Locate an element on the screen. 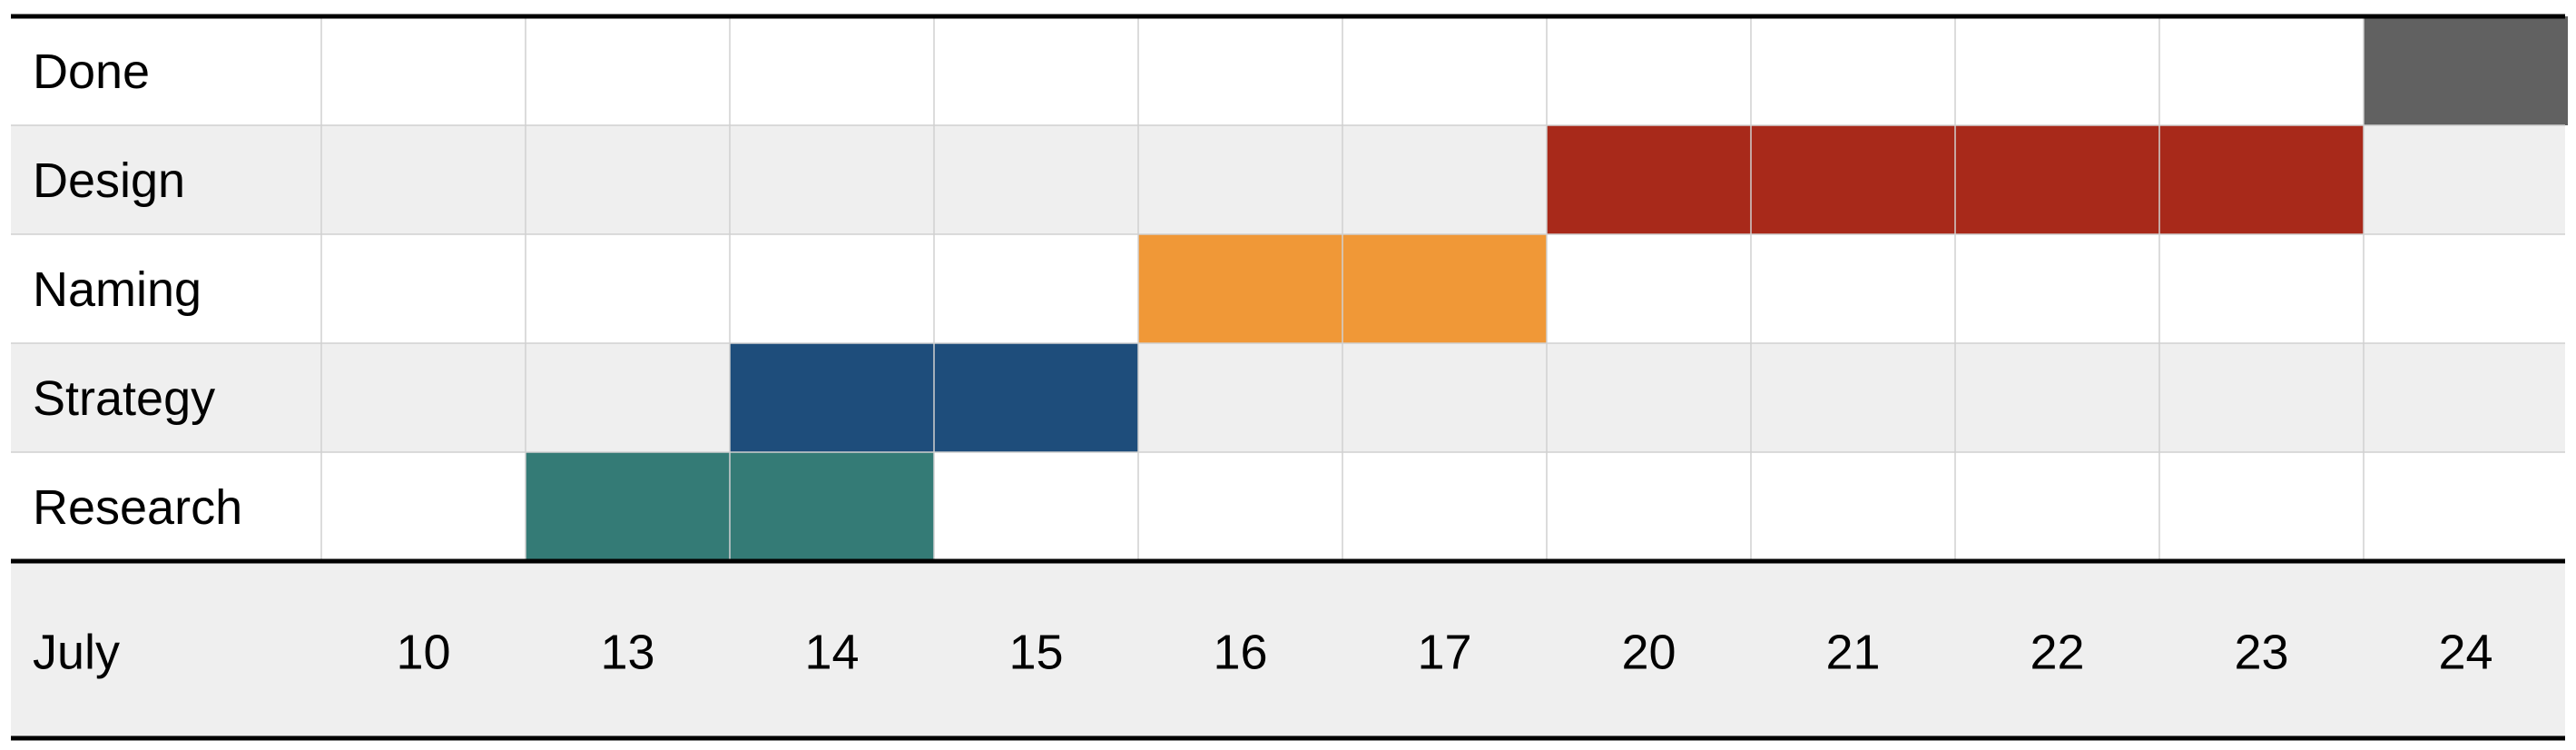 The width and height of the screenshot is (2576, 750). tick-label-day-20: 20 is located at coordinates (1648, 653).